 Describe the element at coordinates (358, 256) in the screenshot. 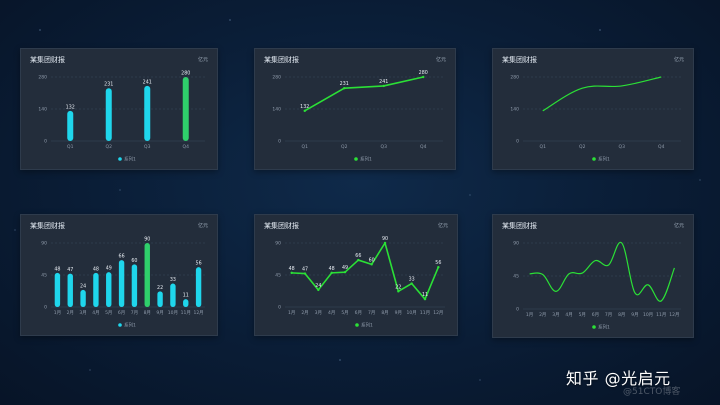

I see `data-label: 66` at that location.